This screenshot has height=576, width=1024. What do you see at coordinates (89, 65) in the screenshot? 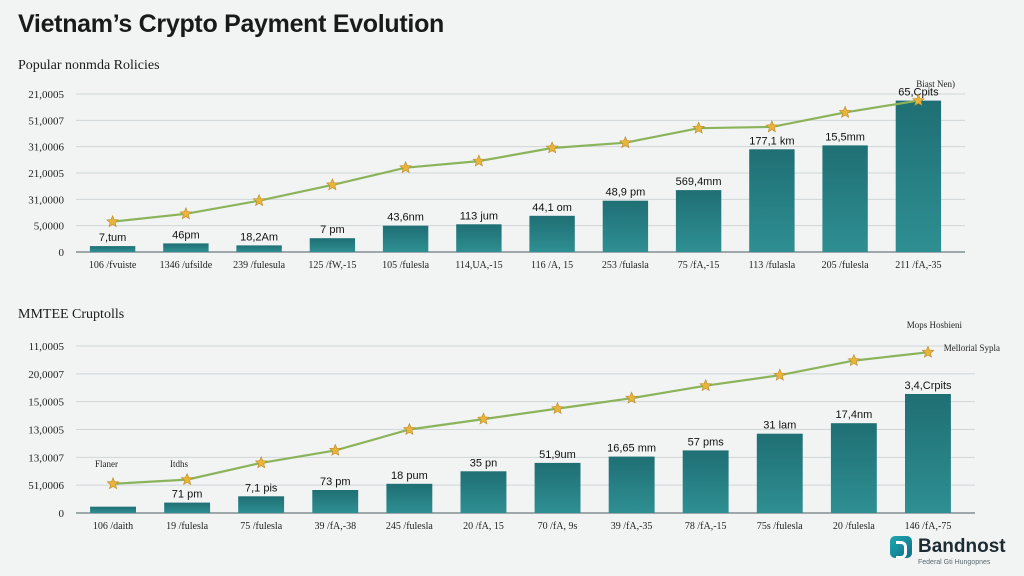
I see `chart-1-title: Popular nonmda Rolicies` at bounding box center [89, 65].